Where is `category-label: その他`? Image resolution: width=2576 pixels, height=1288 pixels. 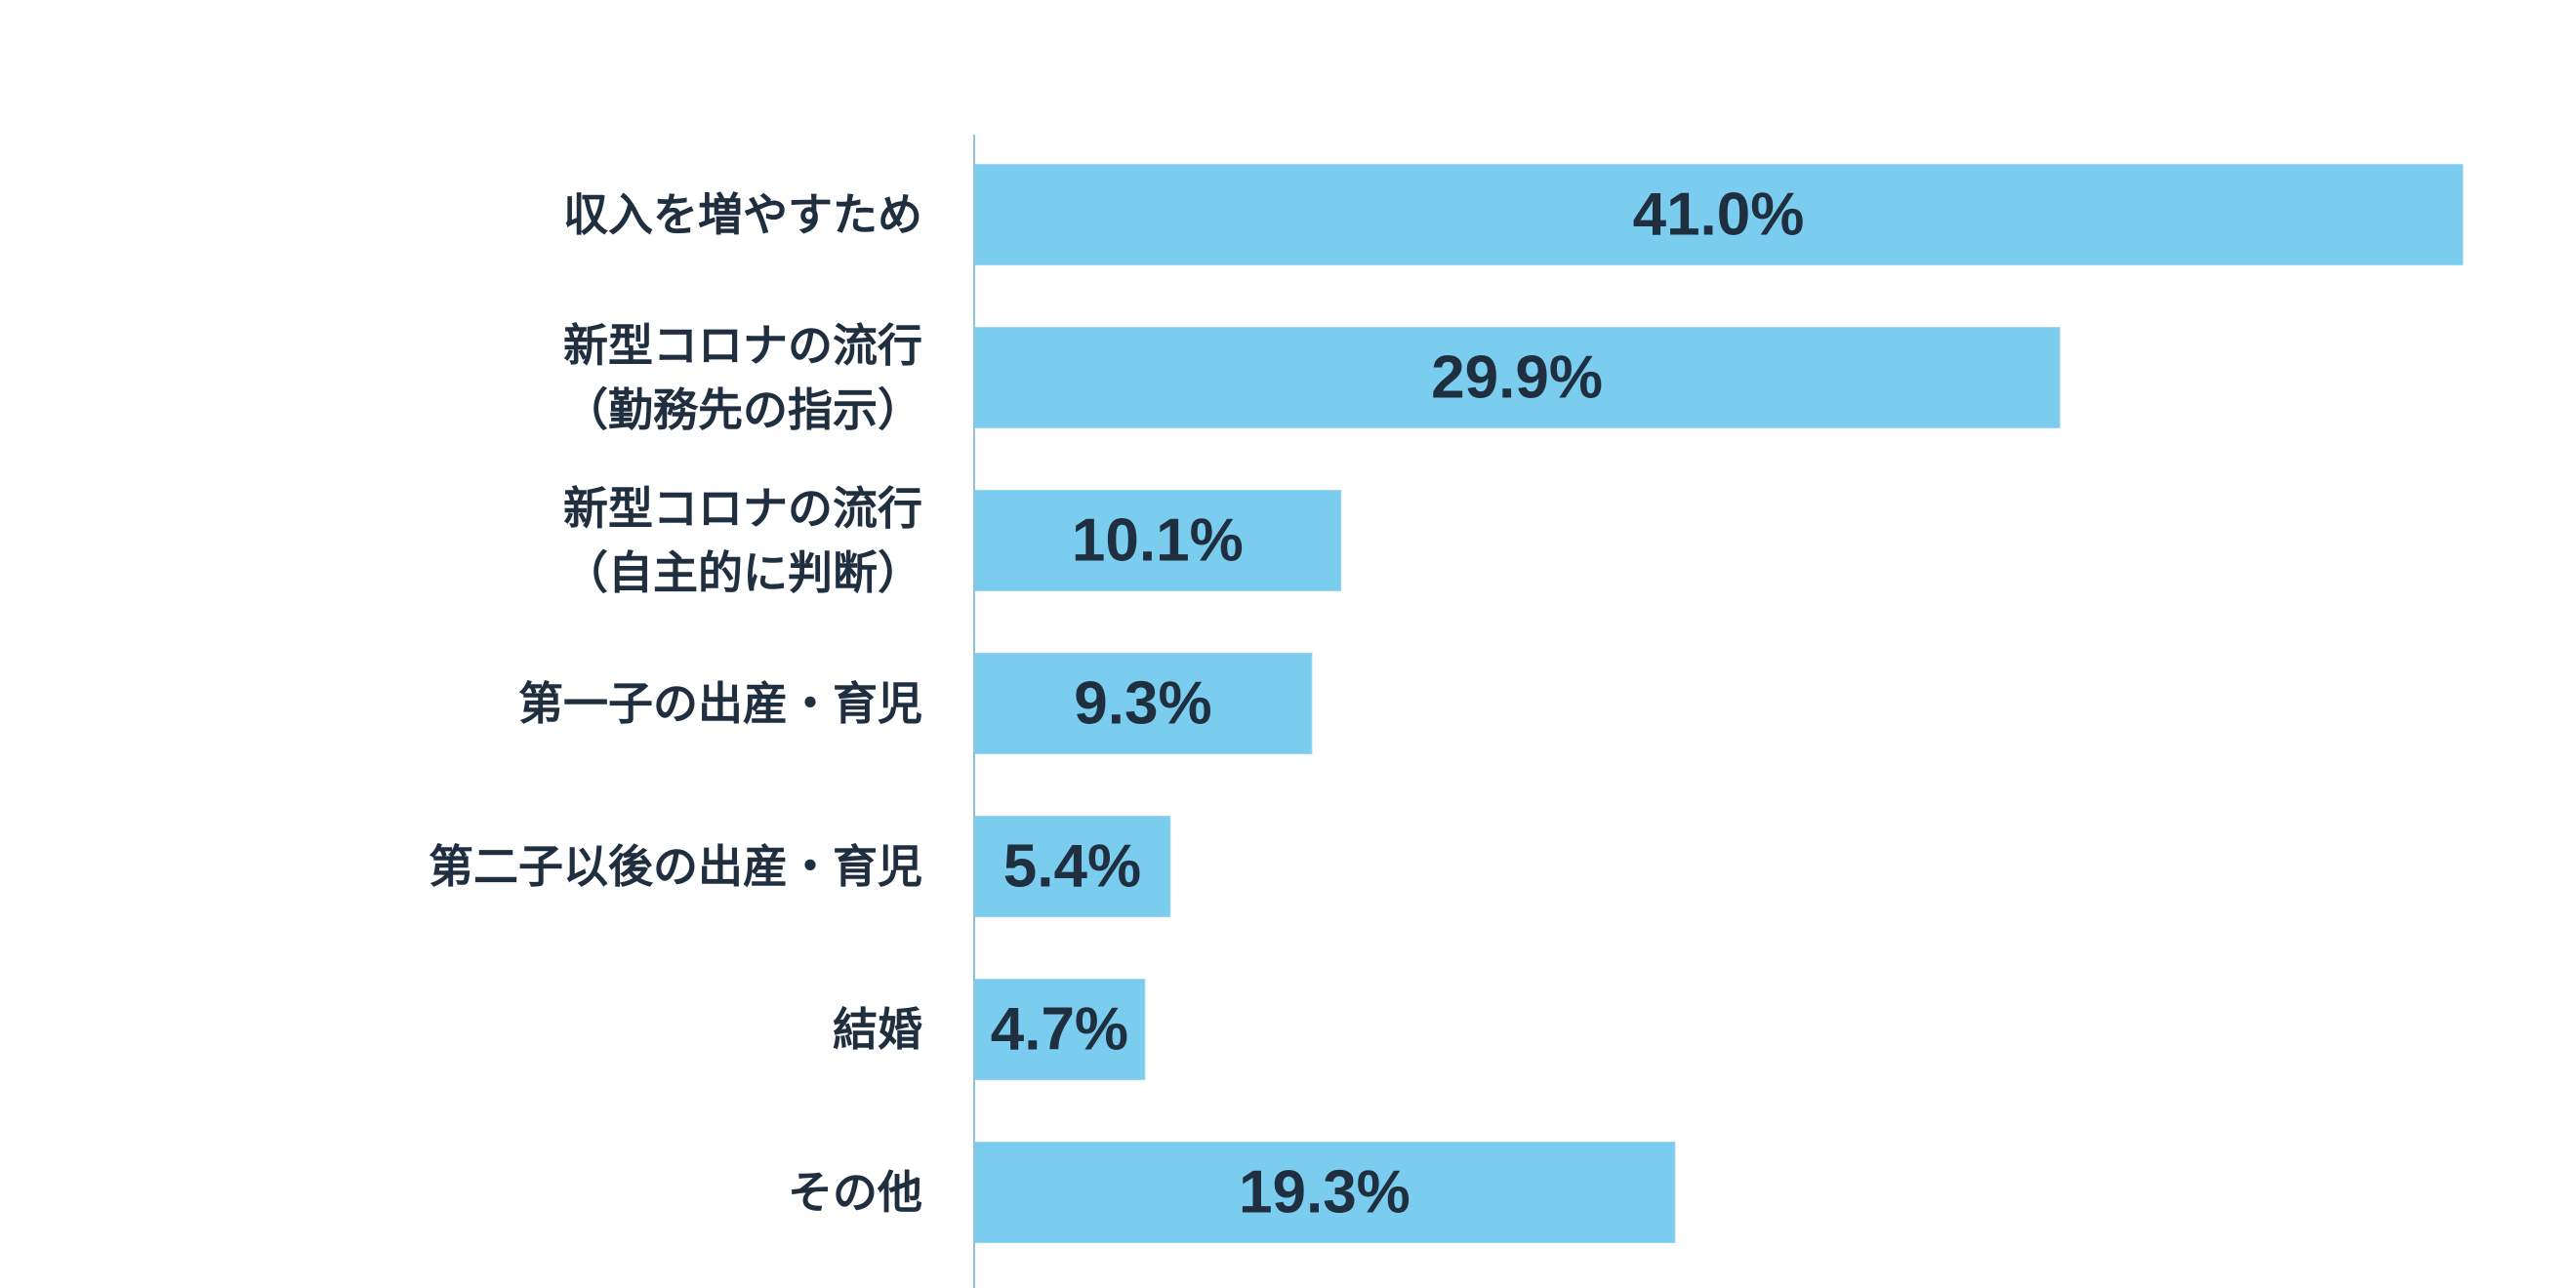
category-label: その他 is located at coordinates (855, 1192).